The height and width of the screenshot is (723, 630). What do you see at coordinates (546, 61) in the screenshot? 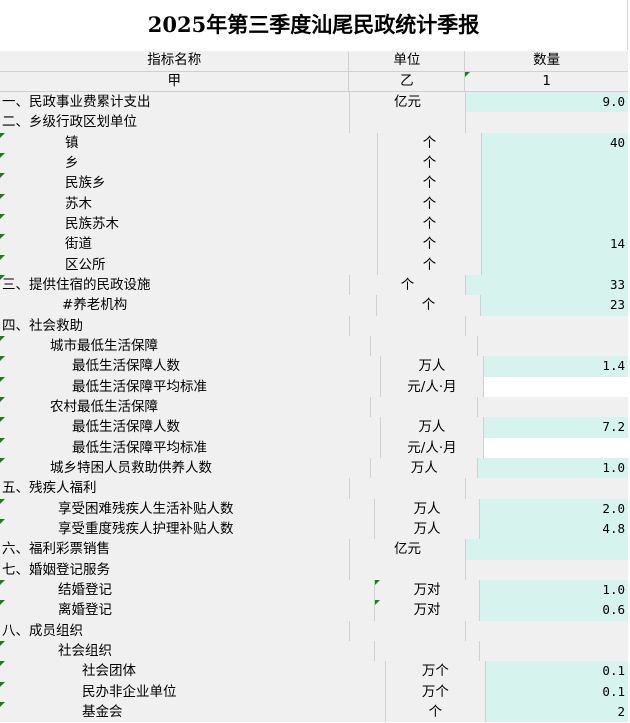
I see `header-quantity: 数量` at bounding box center [546, 61].